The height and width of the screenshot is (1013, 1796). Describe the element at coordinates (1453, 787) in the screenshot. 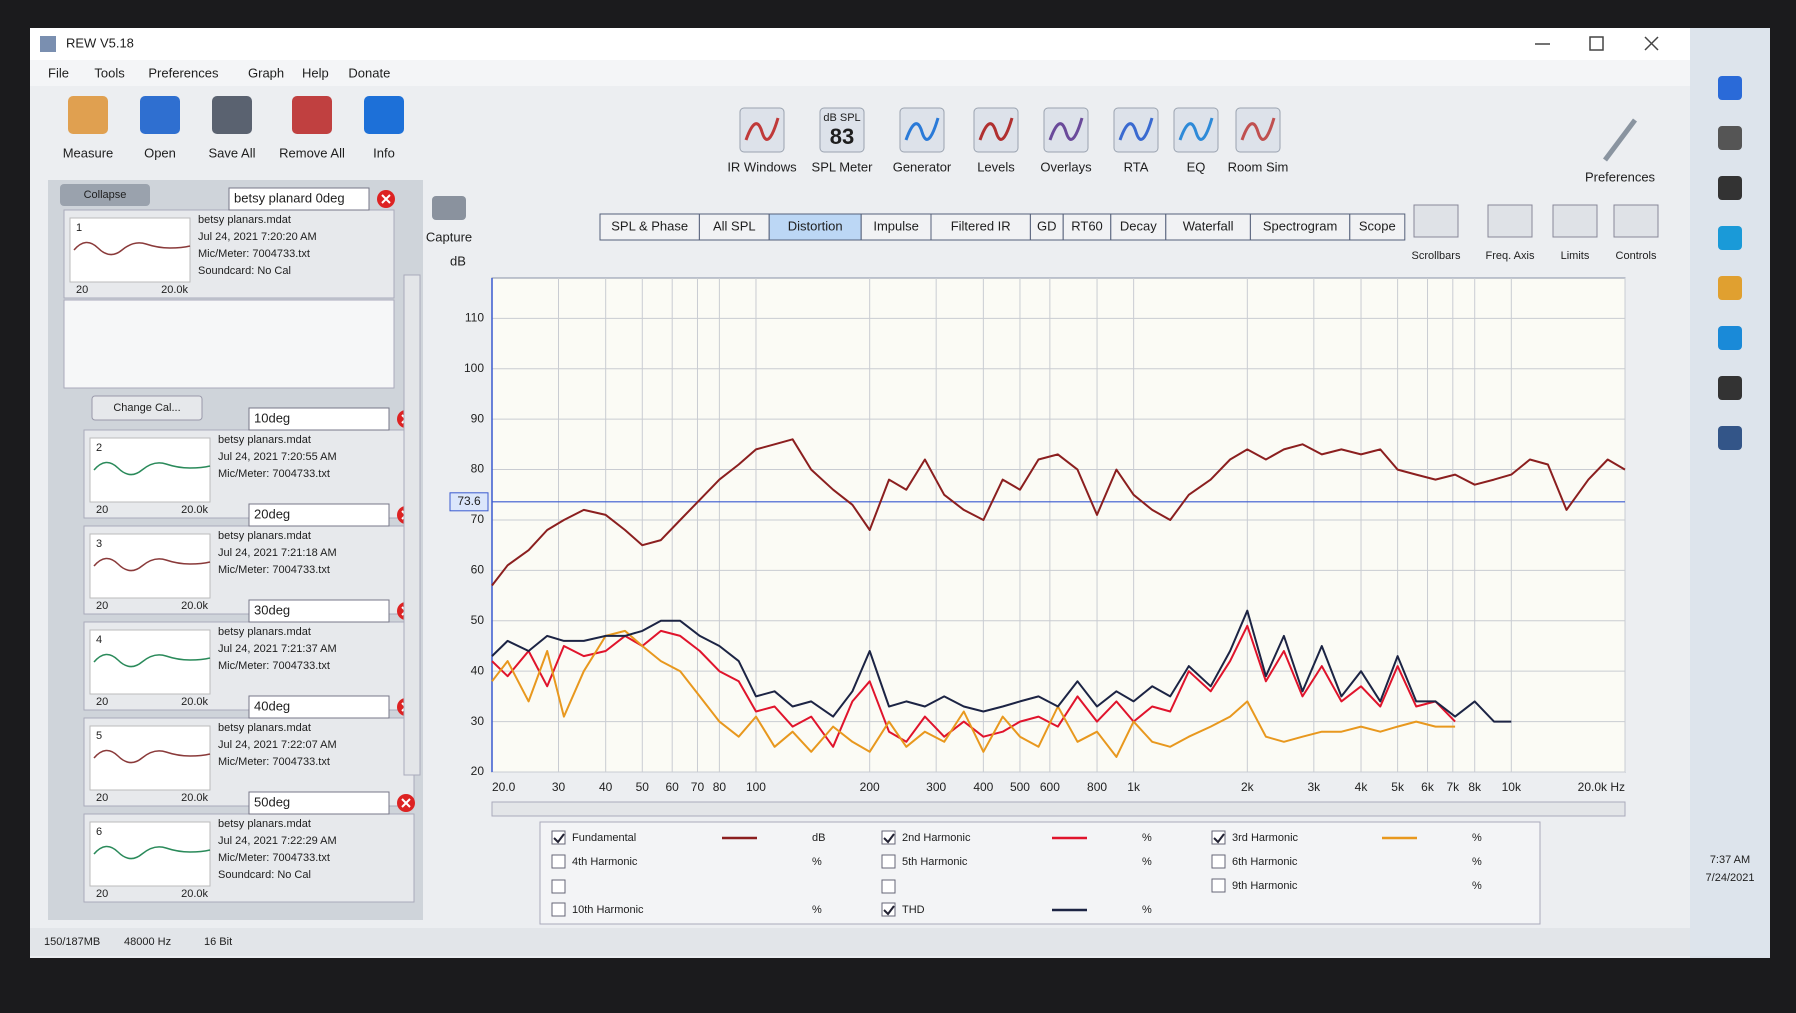

I see `x-tick-label: 7k` at that location.